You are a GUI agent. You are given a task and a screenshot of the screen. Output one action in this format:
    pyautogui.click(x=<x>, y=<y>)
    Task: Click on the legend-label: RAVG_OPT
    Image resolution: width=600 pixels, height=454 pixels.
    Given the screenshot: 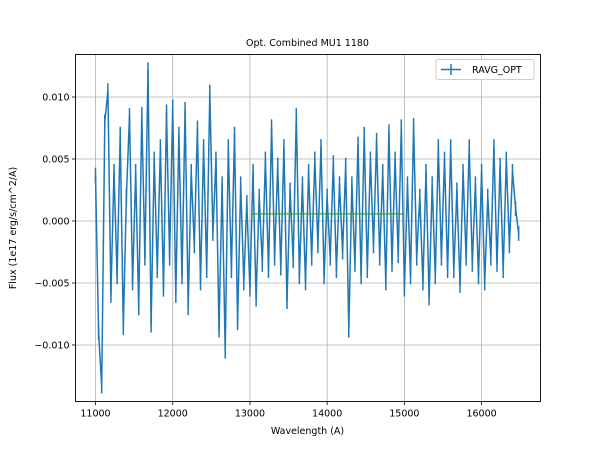 What is the action you would take?
    pyautogui.click(x=497, y=70)
    